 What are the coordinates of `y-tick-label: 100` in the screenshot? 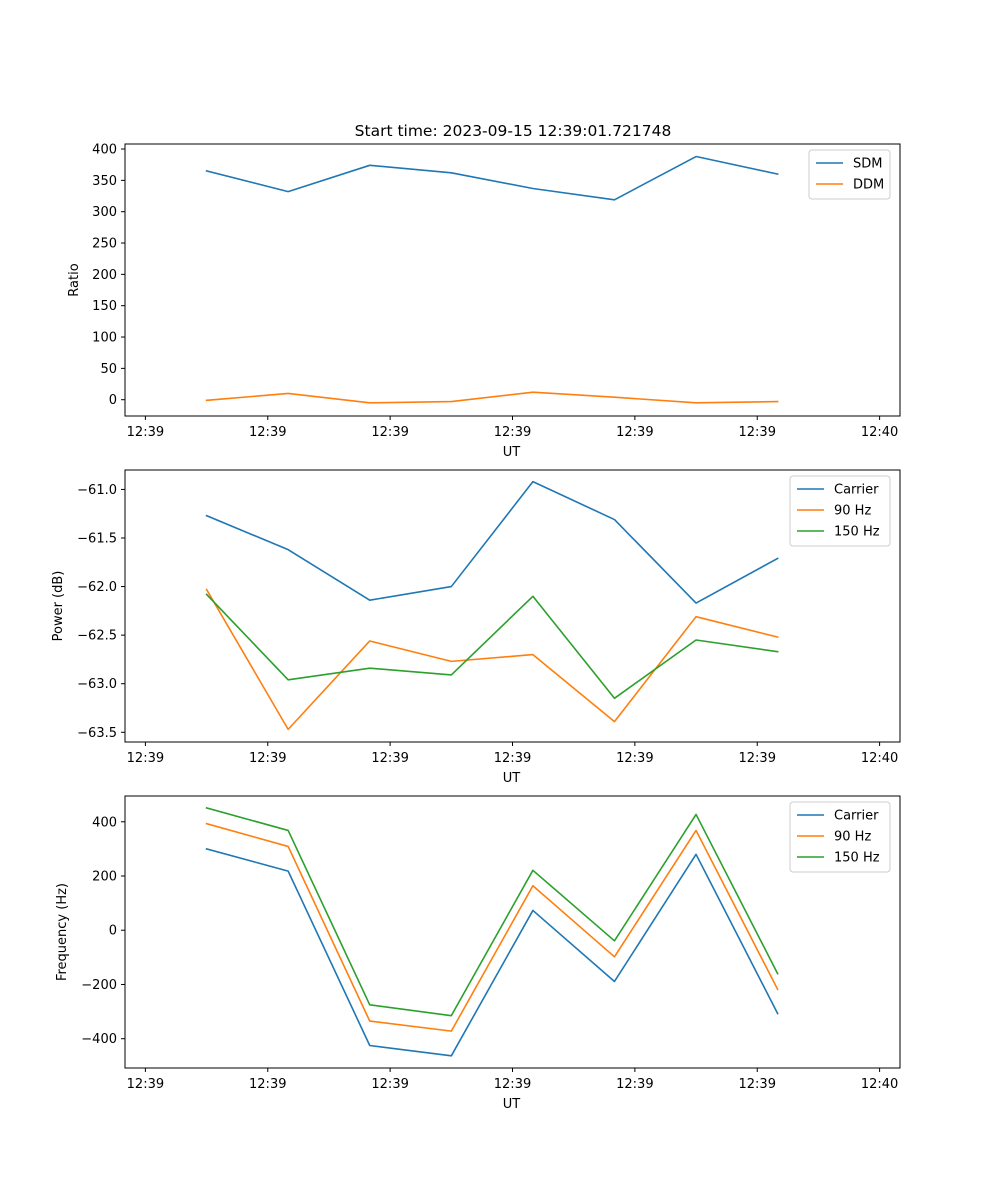 It's located at (104, 338).